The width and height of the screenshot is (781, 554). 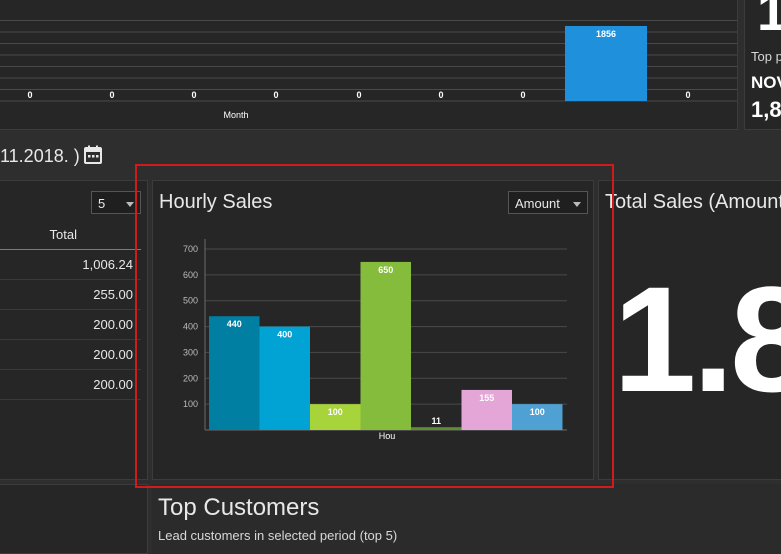 I want to click on bottom-left-panel, so click(x=74, y=519).